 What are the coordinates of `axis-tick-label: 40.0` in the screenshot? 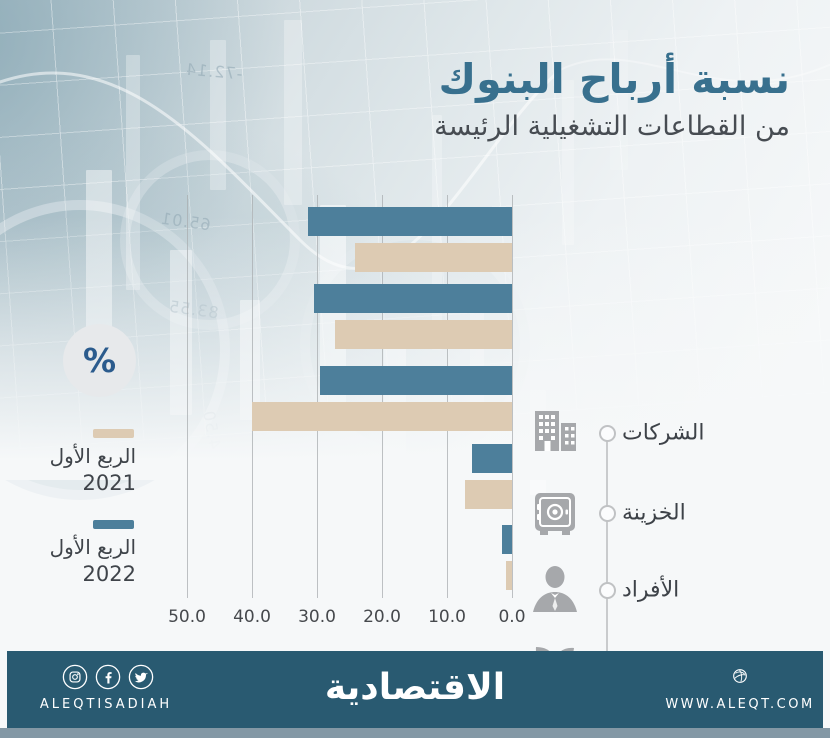 It's located at (252, 617).